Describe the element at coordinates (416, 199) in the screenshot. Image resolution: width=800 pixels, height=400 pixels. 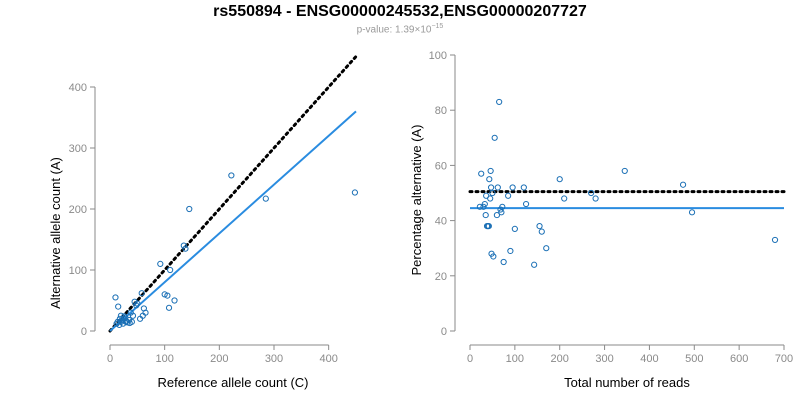
I see `y-axis-label: Percentage alternative (A)` at that location.